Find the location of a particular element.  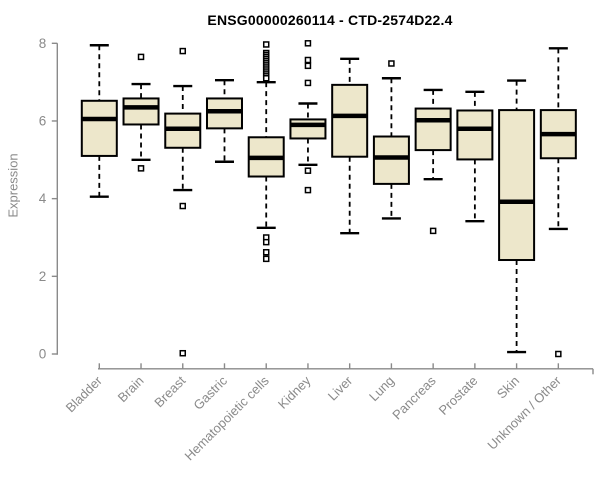

x-tick-label: Kidney is located at coordinates (294, 392).